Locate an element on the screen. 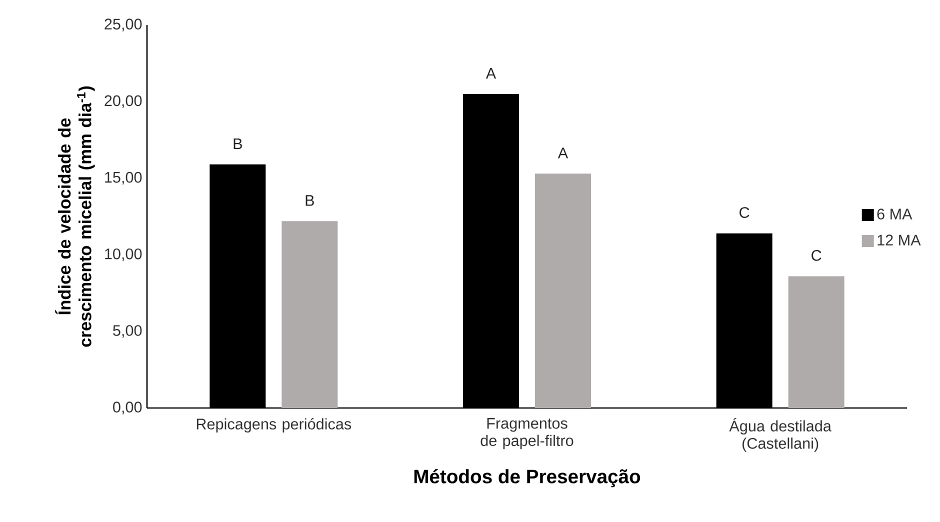 This screenshot has width=940, height=522. y-axis-title: Índice de velocidade de crescimento micelial (mm dia$^{-1}$) is located at coordinates (75, 216).